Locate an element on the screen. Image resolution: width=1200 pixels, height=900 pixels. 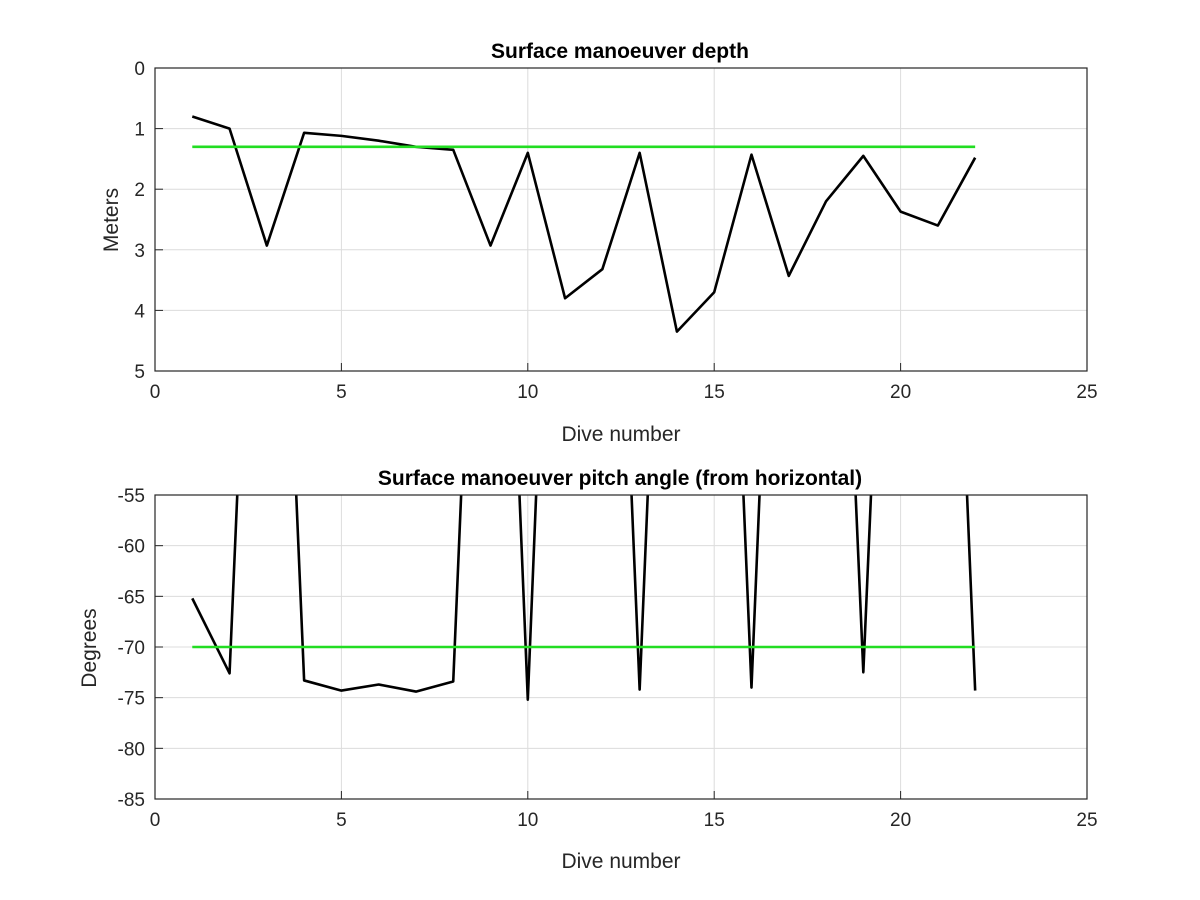
pitch-series is located at coordinates (584, 598).